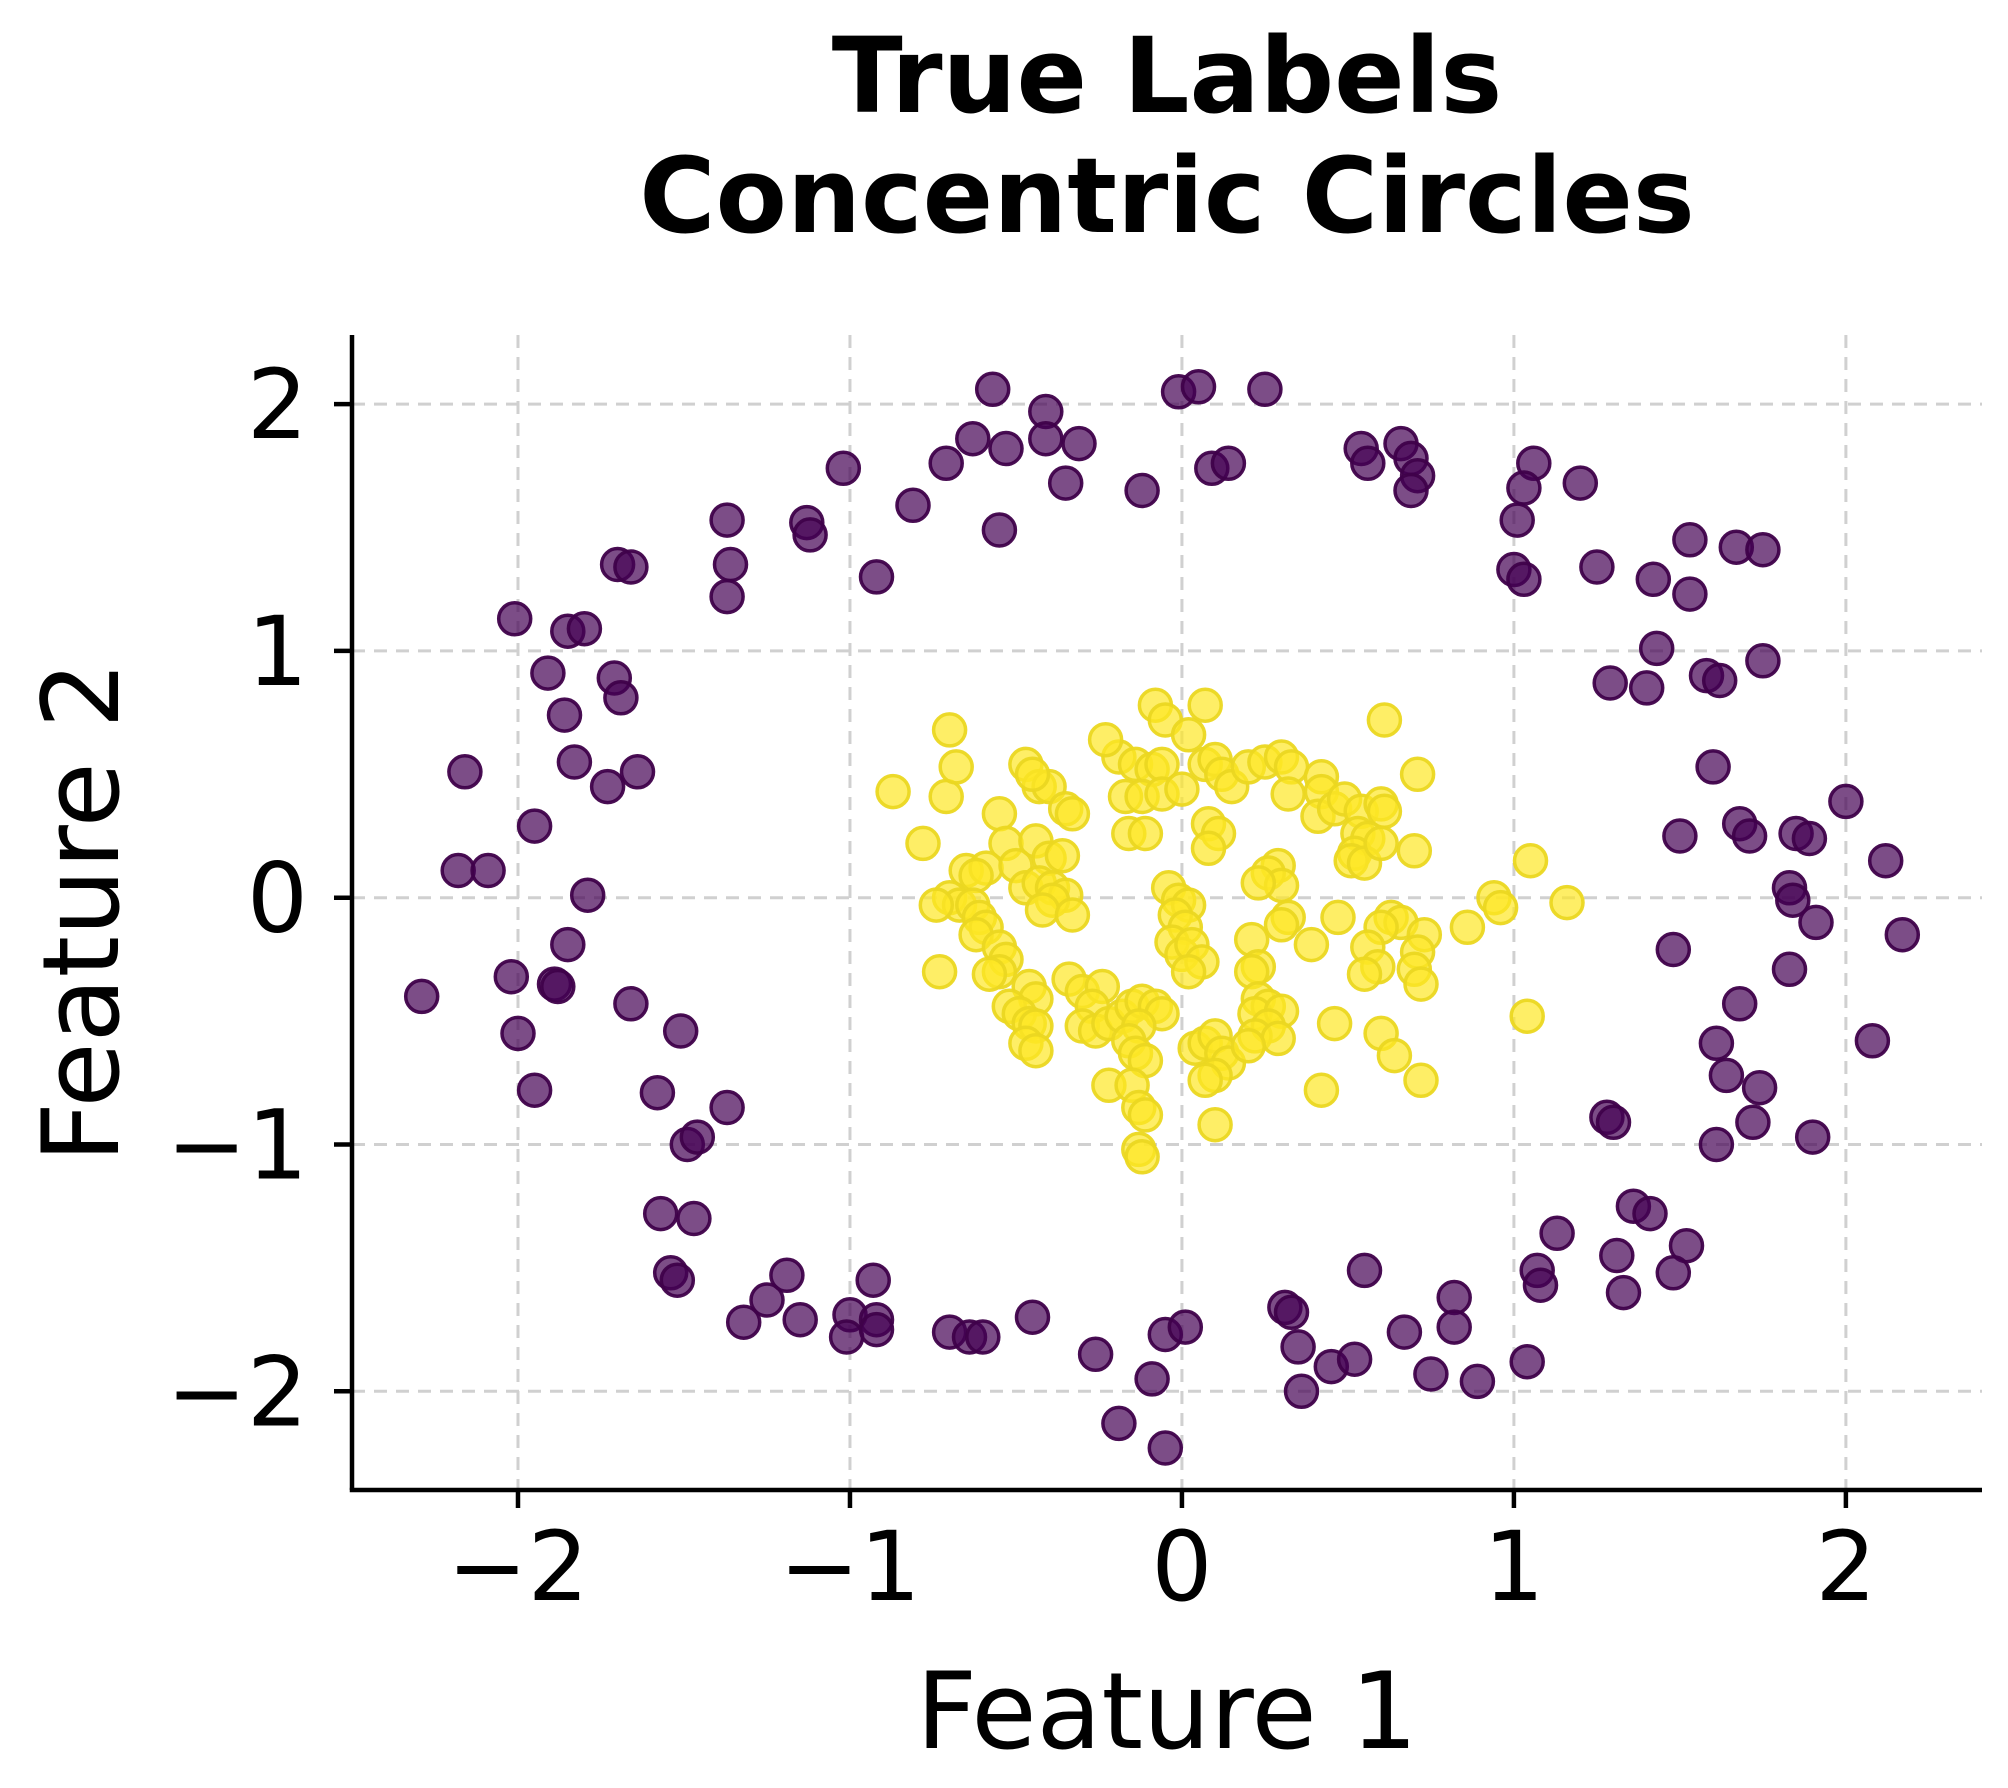  What do you see at coordinates (1513, 1567) in the screenshot?
I see `x-tick-label: 1` at bounding box center [1513, 1567].